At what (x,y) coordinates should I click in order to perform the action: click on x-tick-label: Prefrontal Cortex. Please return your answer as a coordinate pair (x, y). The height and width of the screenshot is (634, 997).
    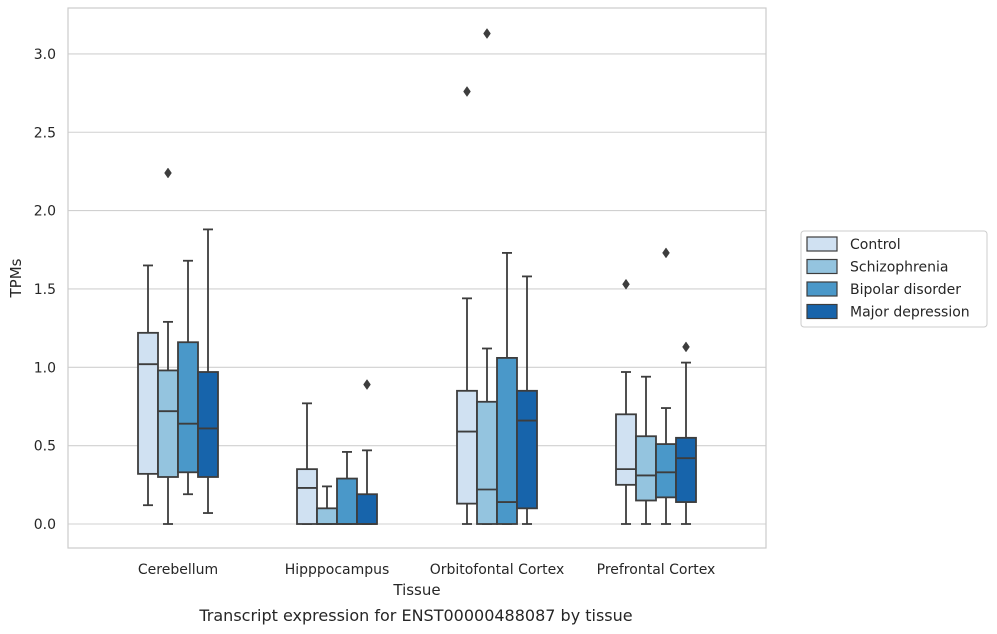
    Looking at the image, I should click on (656, 570).